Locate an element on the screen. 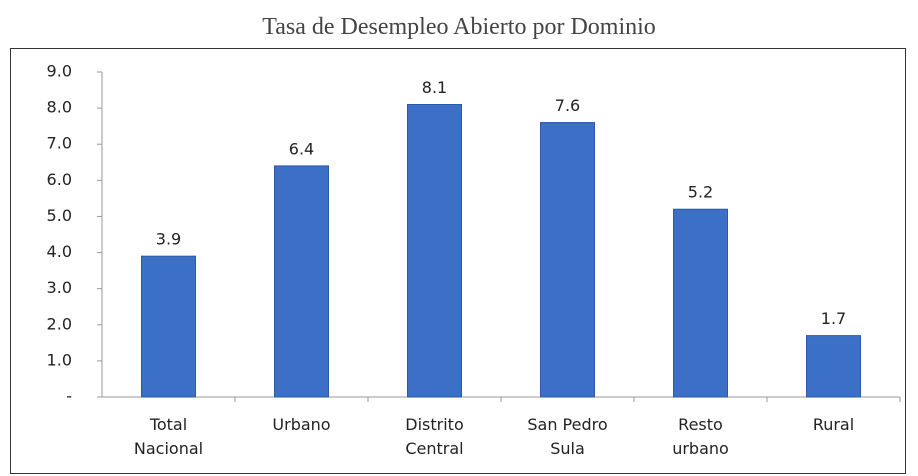 This screenshot has height=476, width=918. x-tick-label: Distrito Central is located at coordinates (434, 436).